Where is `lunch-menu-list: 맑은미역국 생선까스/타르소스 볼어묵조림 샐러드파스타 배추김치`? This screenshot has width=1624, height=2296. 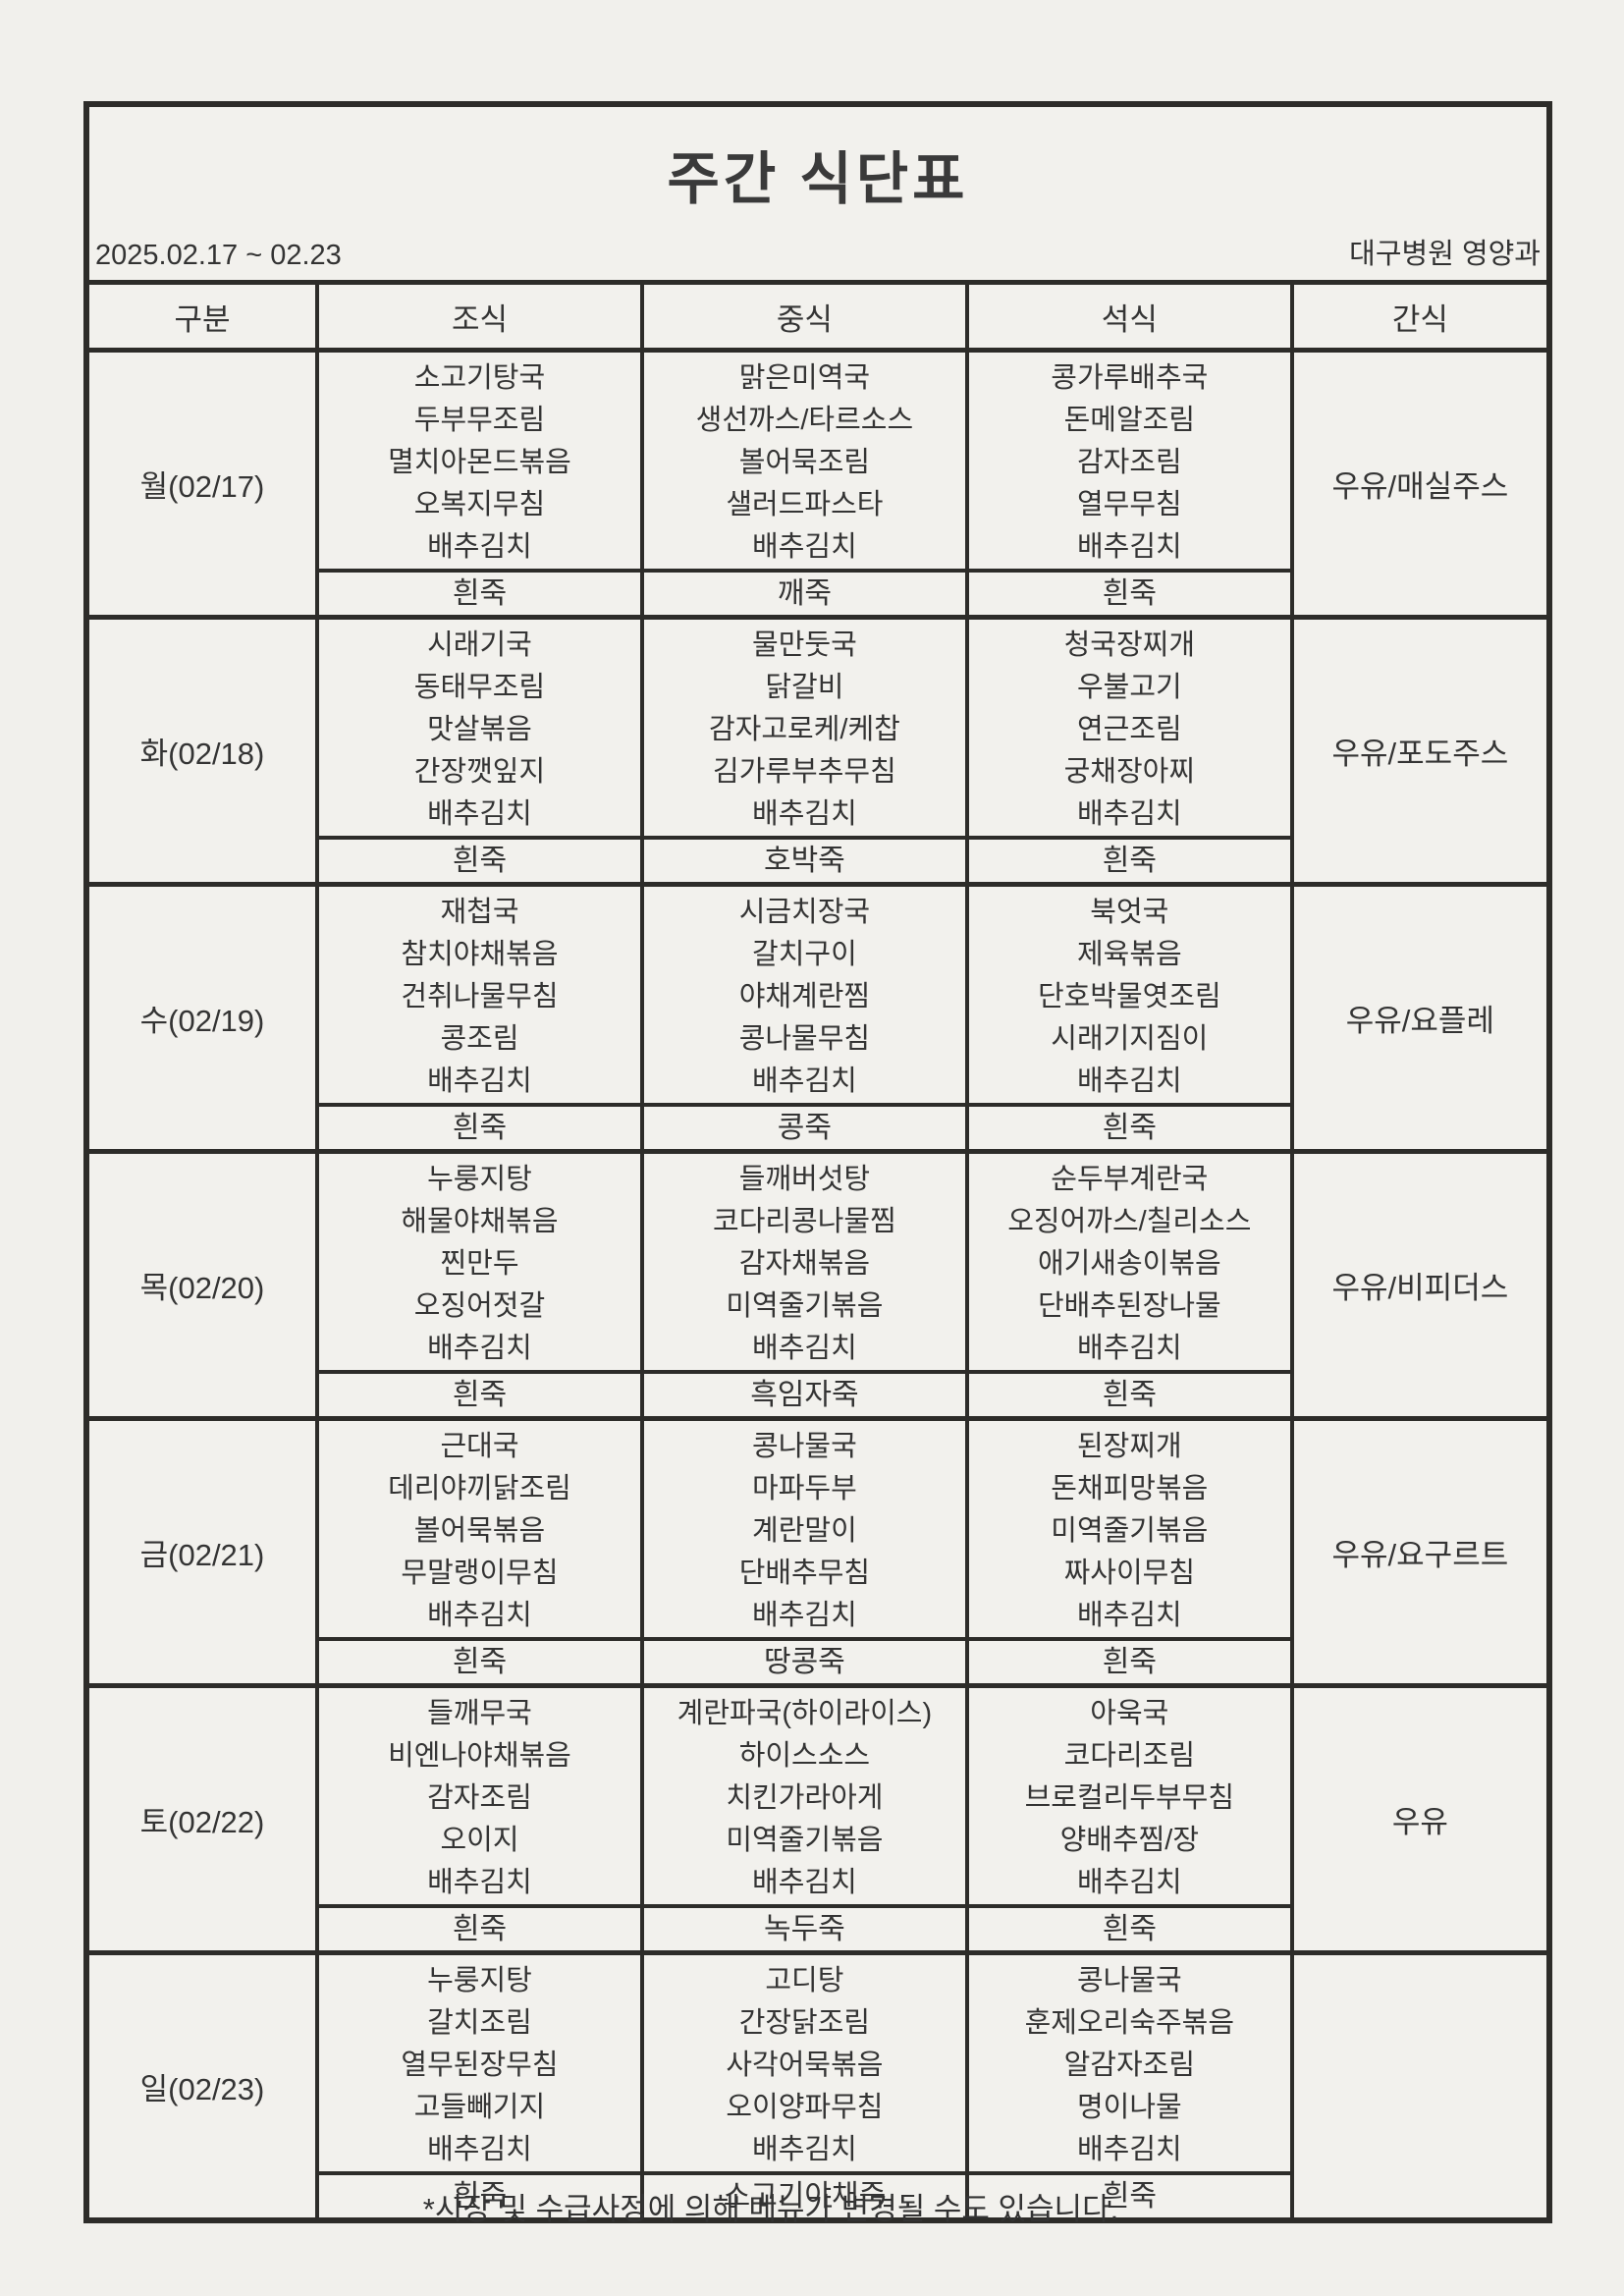
lunch-menu-list: 맑은미역국 생선까스/타르소스 볼어묵조림 샐러드파스타 배추김치 is located at coordinates (804, 461).